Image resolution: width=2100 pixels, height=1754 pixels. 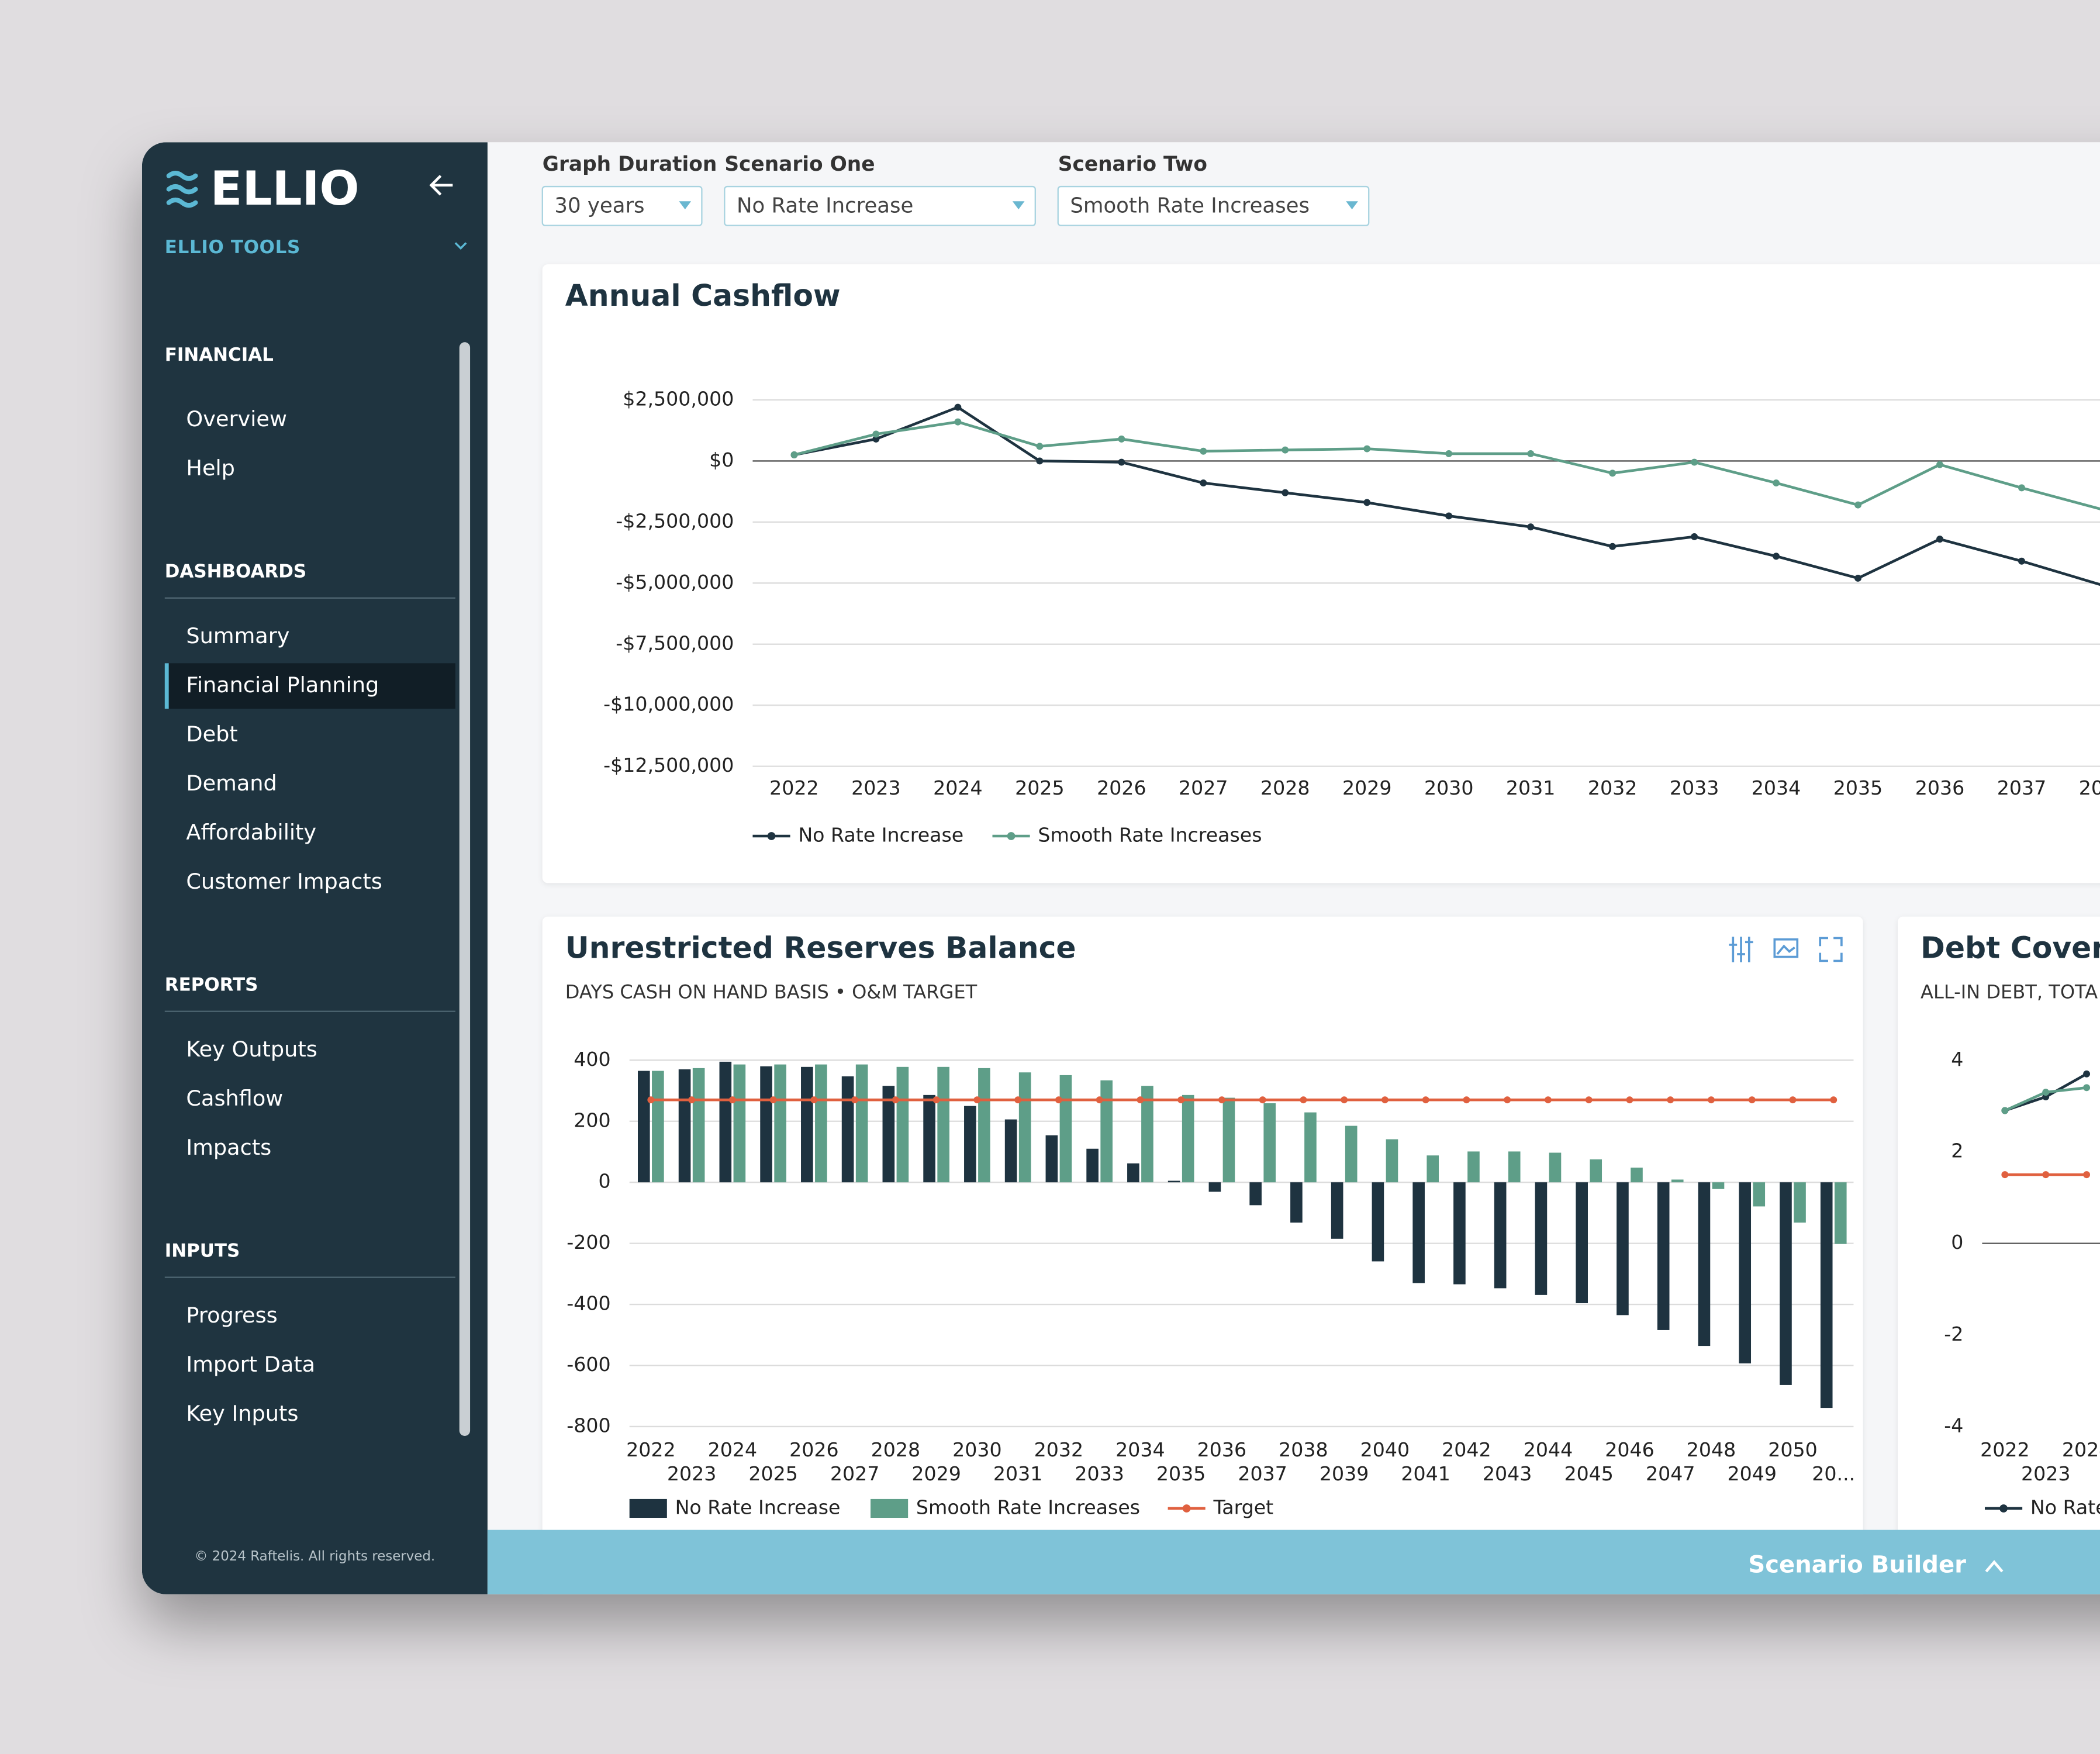 I want to click on nav-item: Help, so click(x=211, y=468).